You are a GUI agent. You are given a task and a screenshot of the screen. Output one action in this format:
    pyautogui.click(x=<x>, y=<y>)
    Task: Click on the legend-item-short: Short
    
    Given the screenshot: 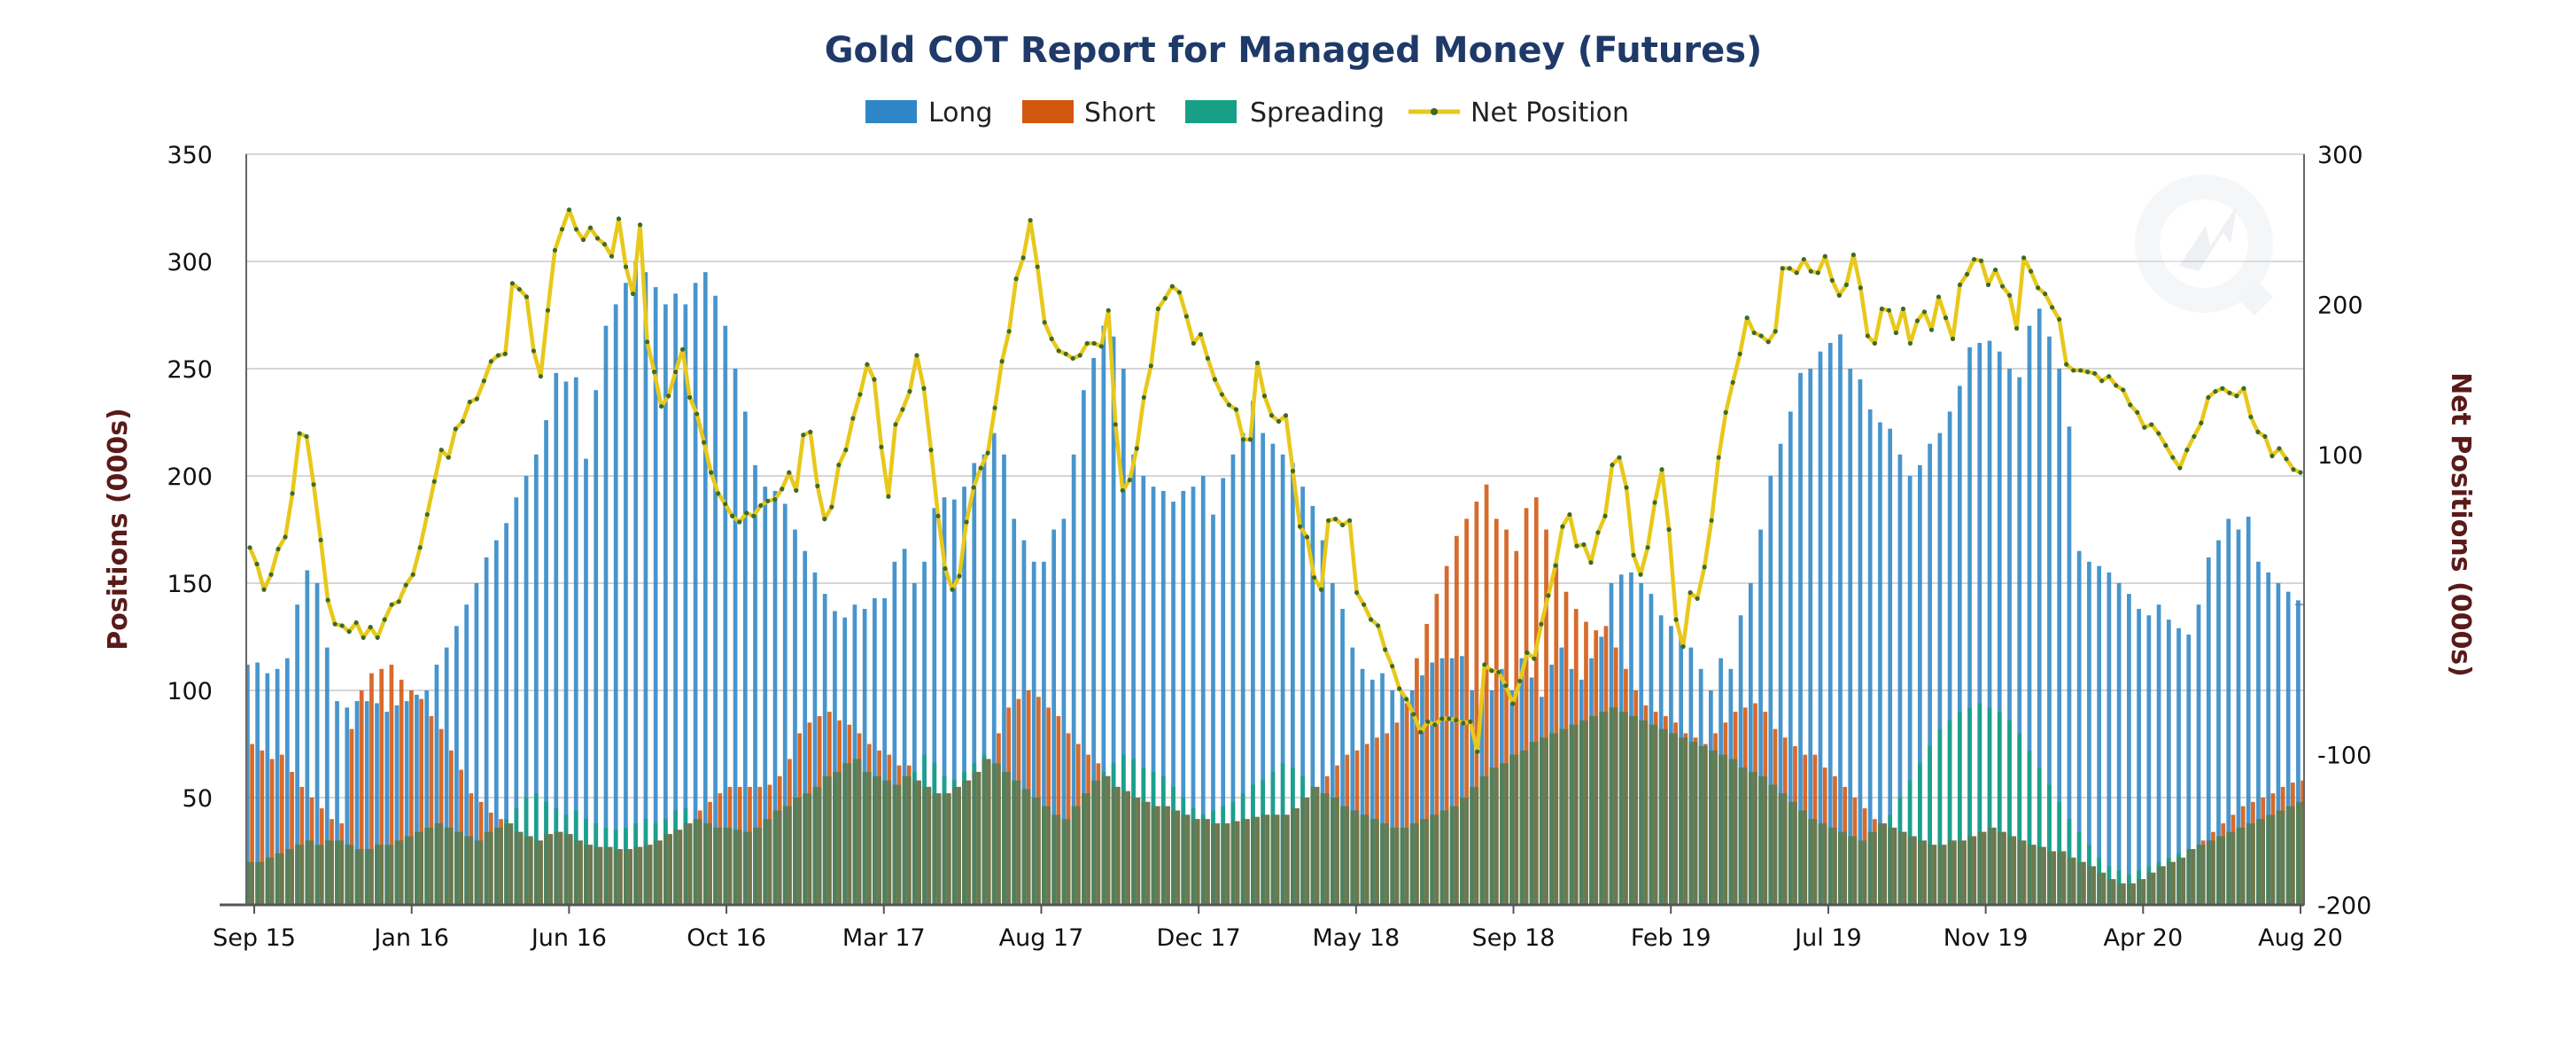 What is the action you would take?
    pyautogui.click(x=1089, y=113)
    